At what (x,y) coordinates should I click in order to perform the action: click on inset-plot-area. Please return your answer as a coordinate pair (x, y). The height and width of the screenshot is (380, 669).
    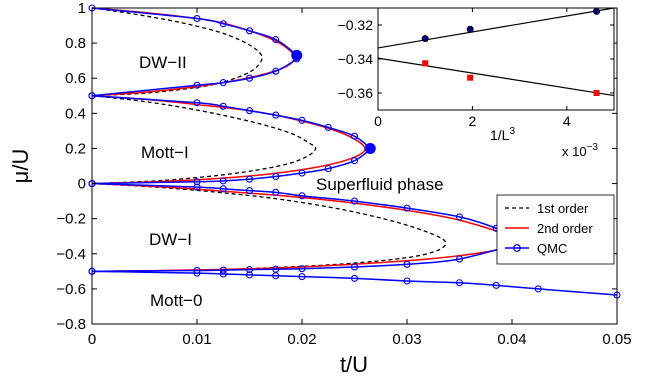
    Looking at the image, I should click on (496, 59).